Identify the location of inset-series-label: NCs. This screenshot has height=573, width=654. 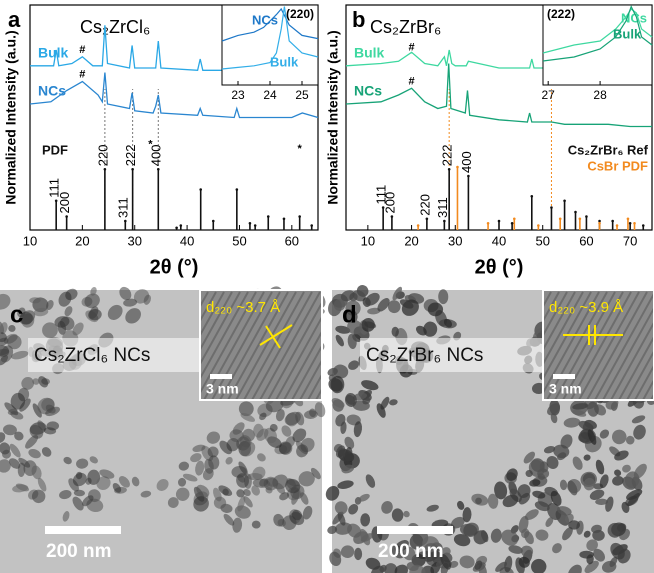
(634, 17).